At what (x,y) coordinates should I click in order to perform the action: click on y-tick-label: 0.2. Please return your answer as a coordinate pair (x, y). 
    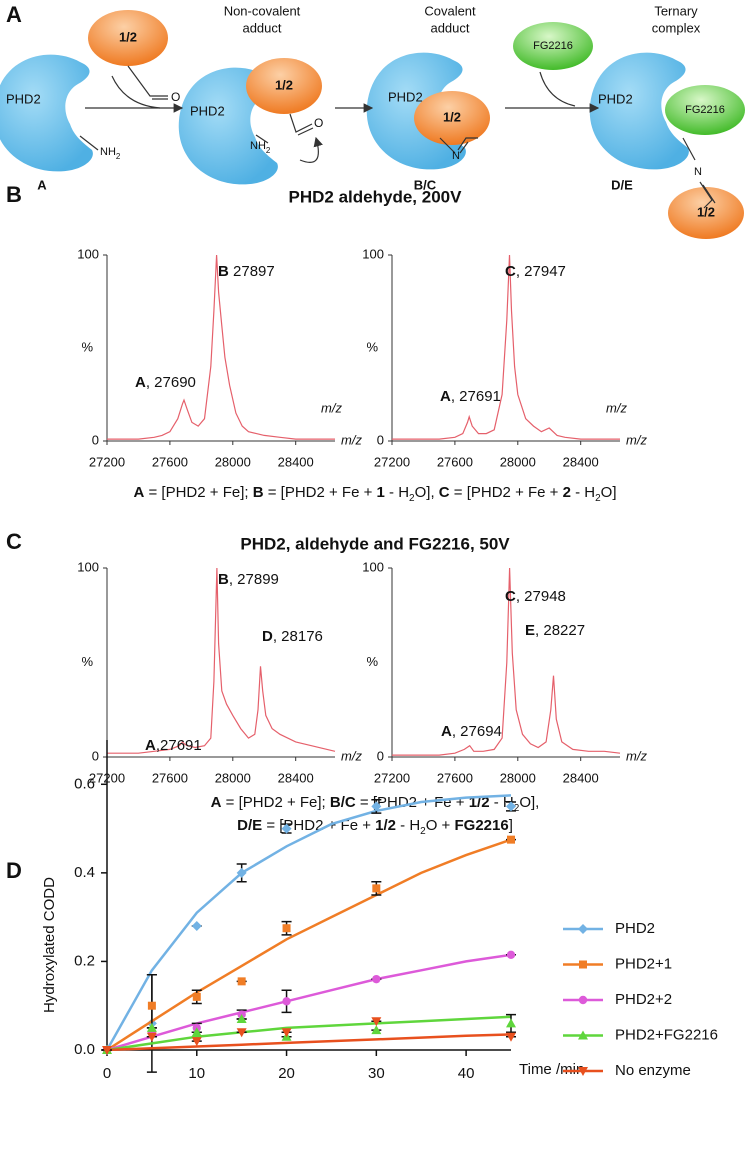
    Looking at the image, I should click on (84, 960).